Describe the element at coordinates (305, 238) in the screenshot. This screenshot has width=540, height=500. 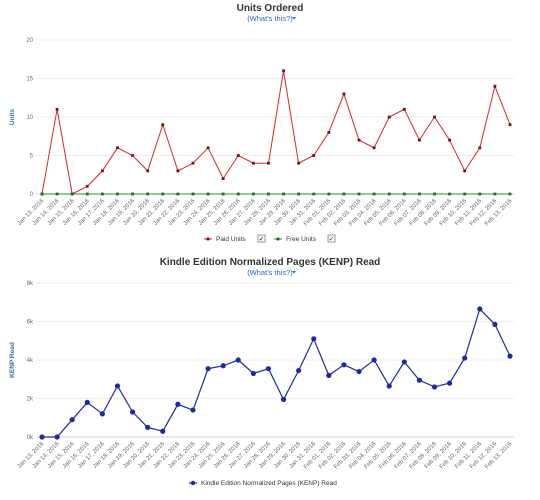
I see `legend-item-free-units: Free Units ✓` at that location.